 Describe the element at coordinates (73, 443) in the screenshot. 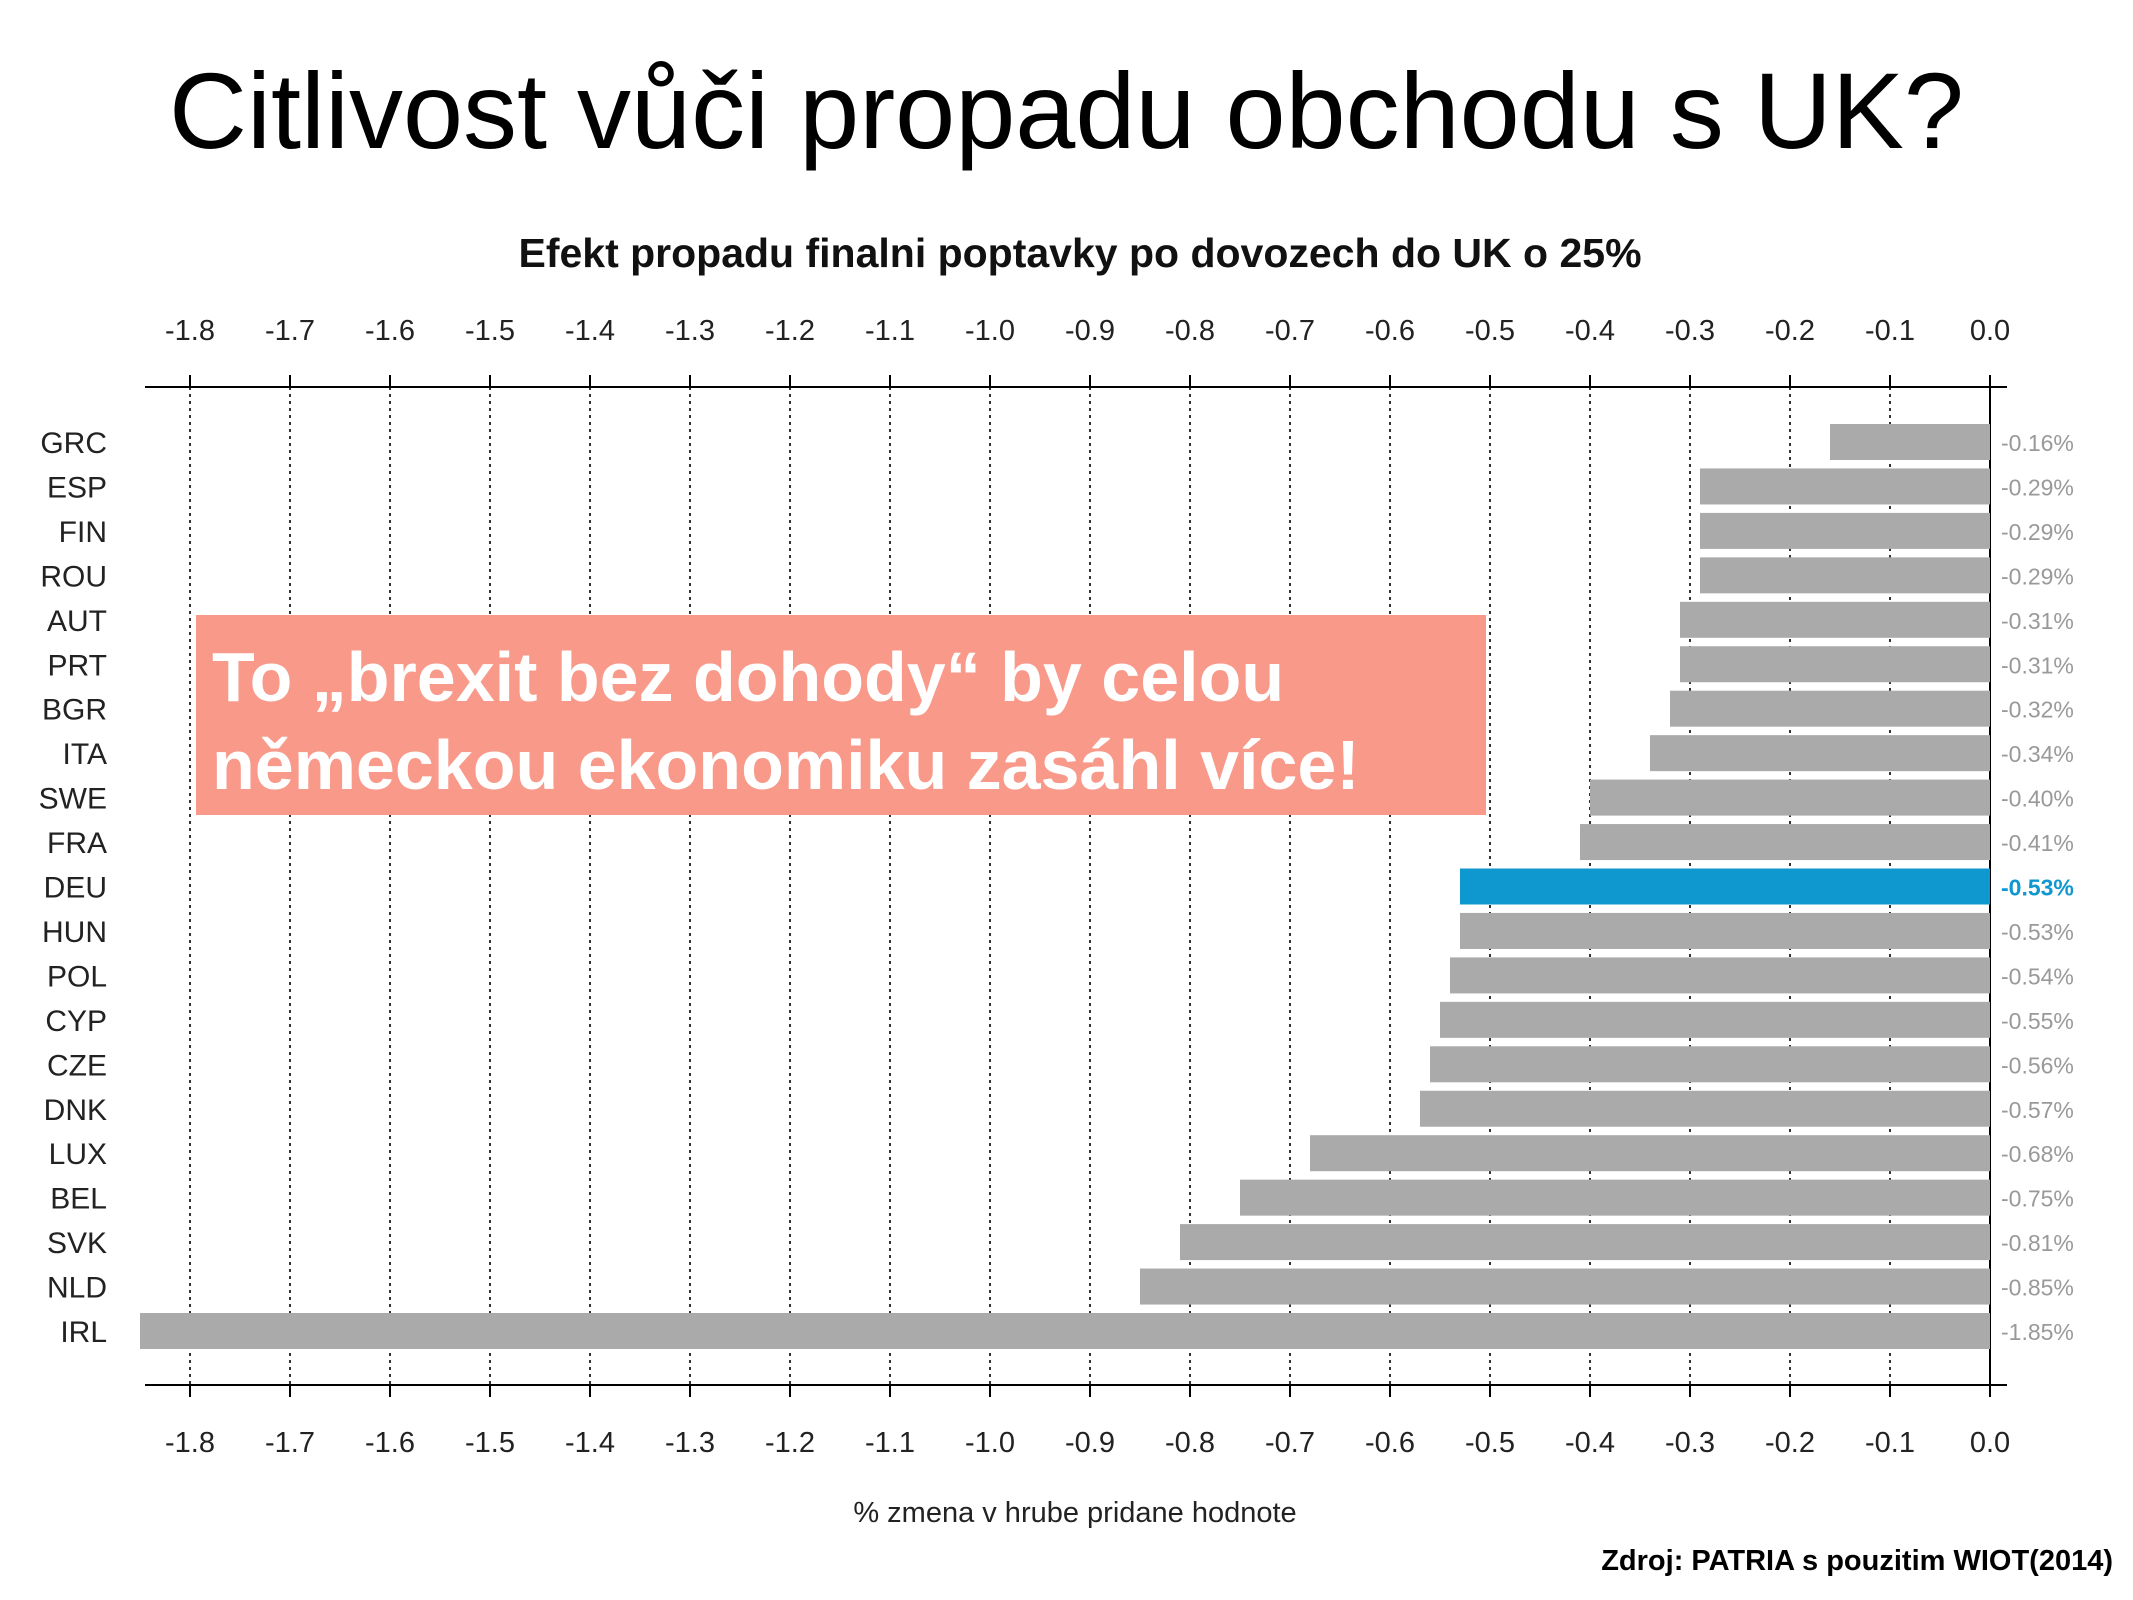

I see `category-label: GRC` at that location.